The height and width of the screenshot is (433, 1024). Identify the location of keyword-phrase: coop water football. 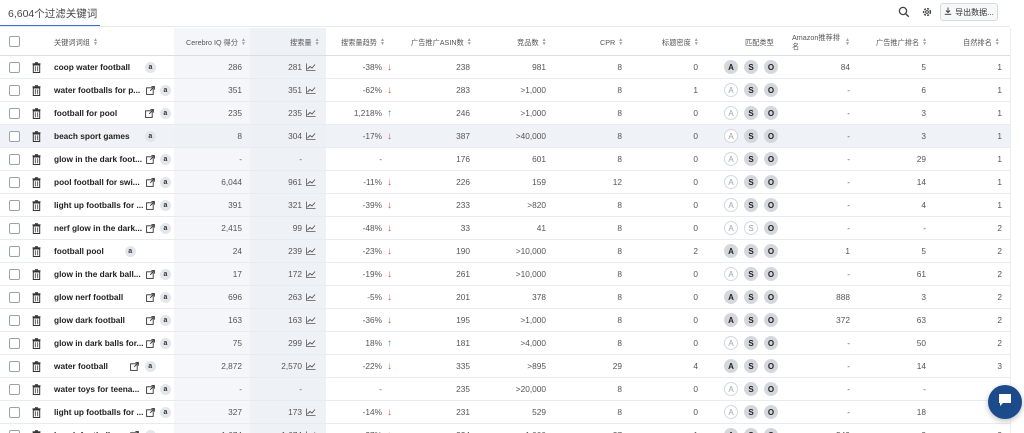
(92, 67).